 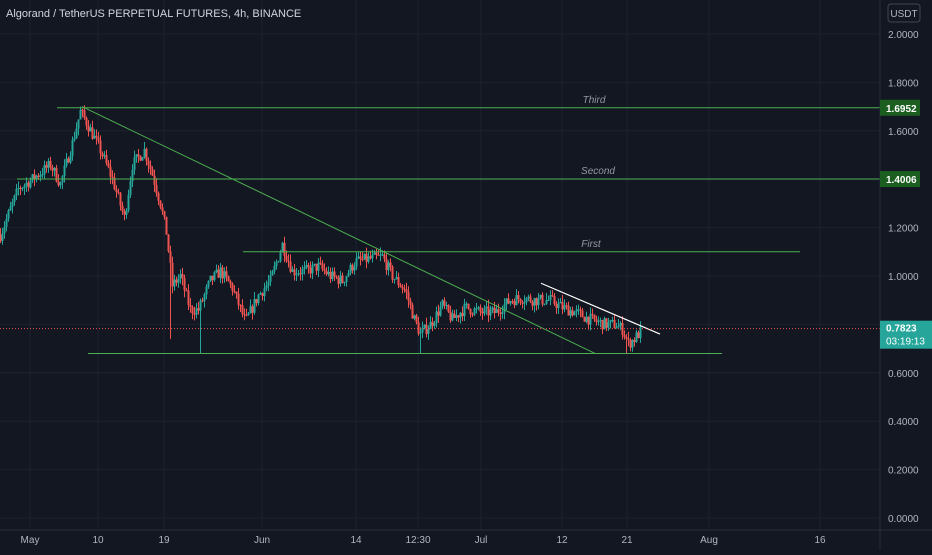 I want to click on level-label-third: Third, so click(x=594, y=100).